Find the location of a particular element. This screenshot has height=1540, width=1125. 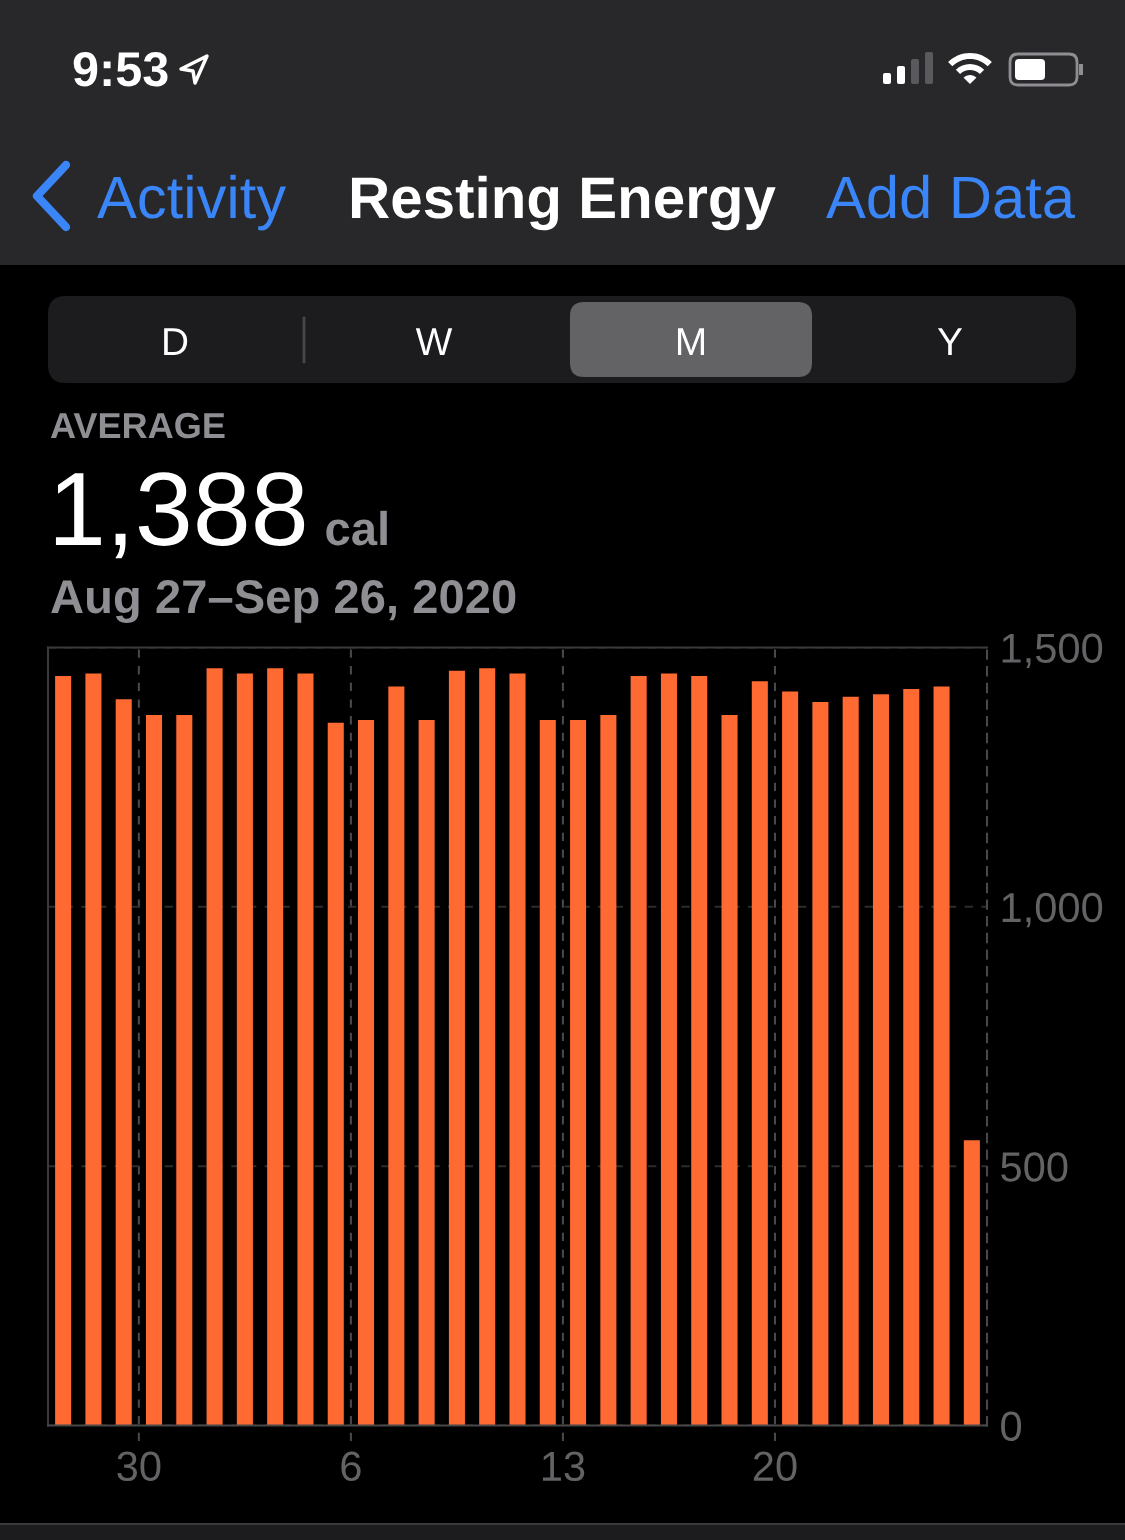

text: 1,388 is located at coordinates (180, 515).